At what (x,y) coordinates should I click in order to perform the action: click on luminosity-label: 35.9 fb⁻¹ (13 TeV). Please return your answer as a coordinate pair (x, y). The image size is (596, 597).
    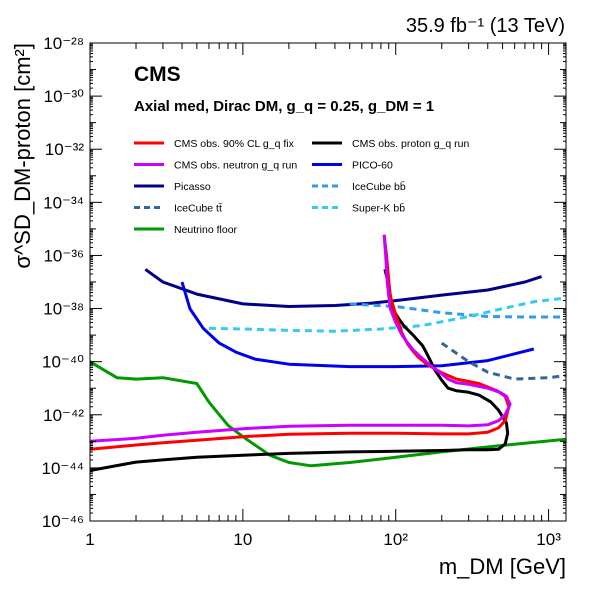
    Looking at the image, I should click on (485, 26).